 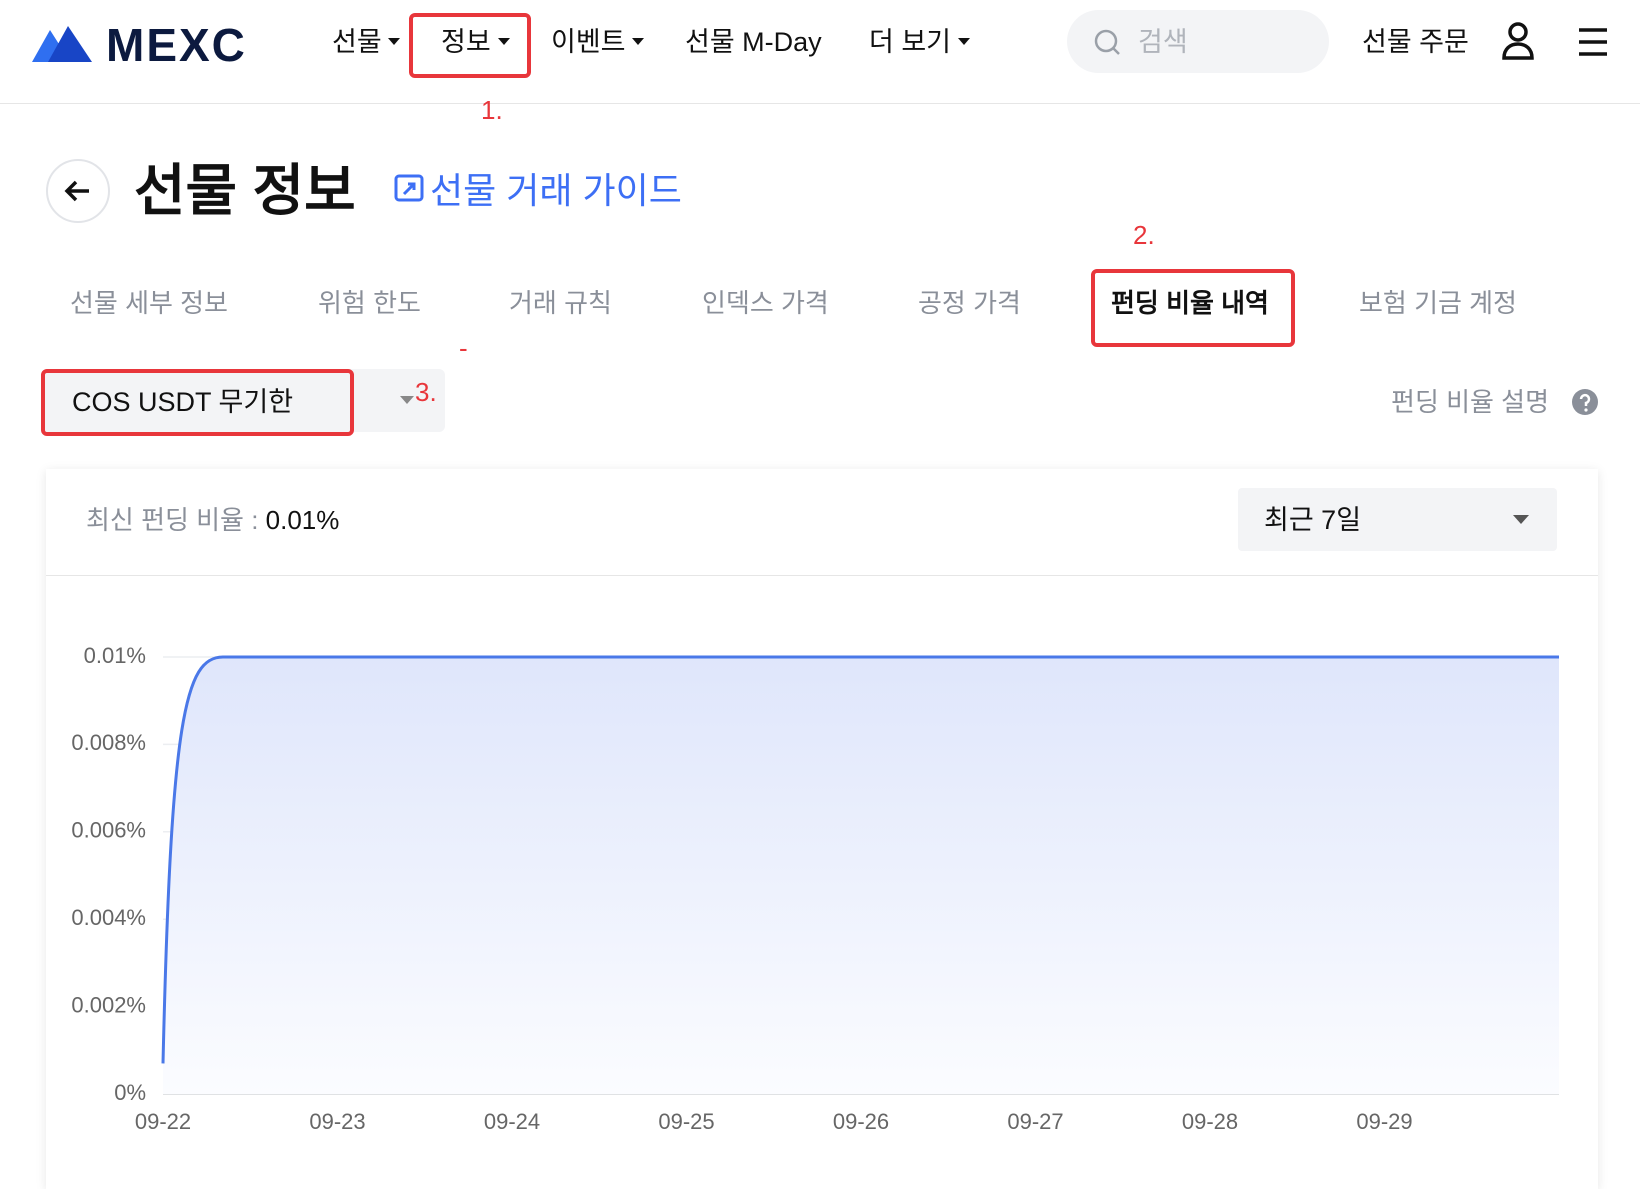 I want to click on tab: 거래 규칙, so click(x=560, y=303).